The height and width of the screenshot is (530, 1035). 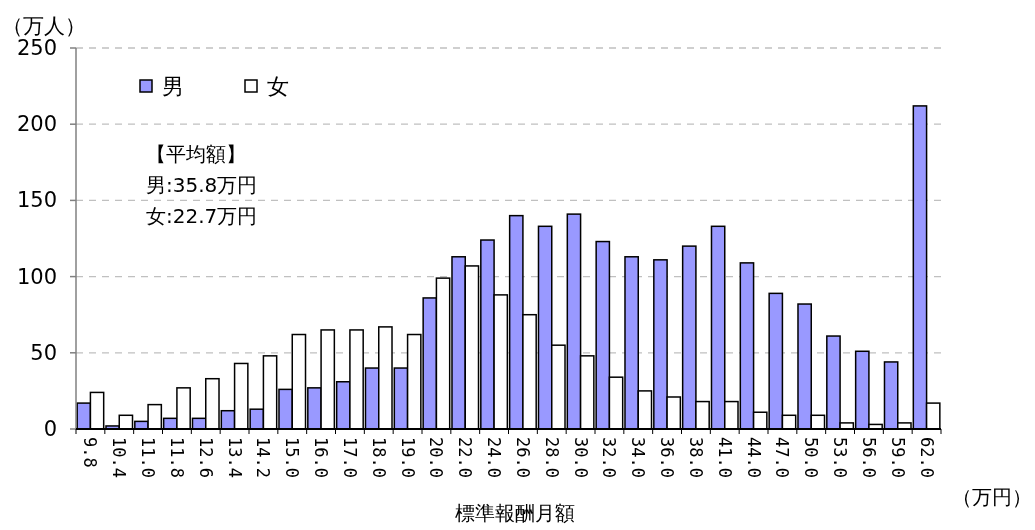 What do you see at coordinates (436, 457) in the screenshot?
I see `x-tick-label: 20.0` at bounding box center [436, 457].